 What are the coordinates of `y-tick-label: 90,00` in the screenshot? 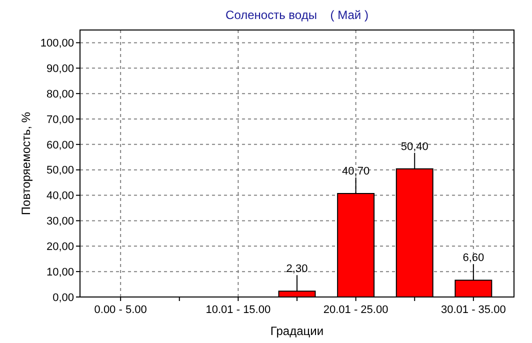 It's located at (60, 68).